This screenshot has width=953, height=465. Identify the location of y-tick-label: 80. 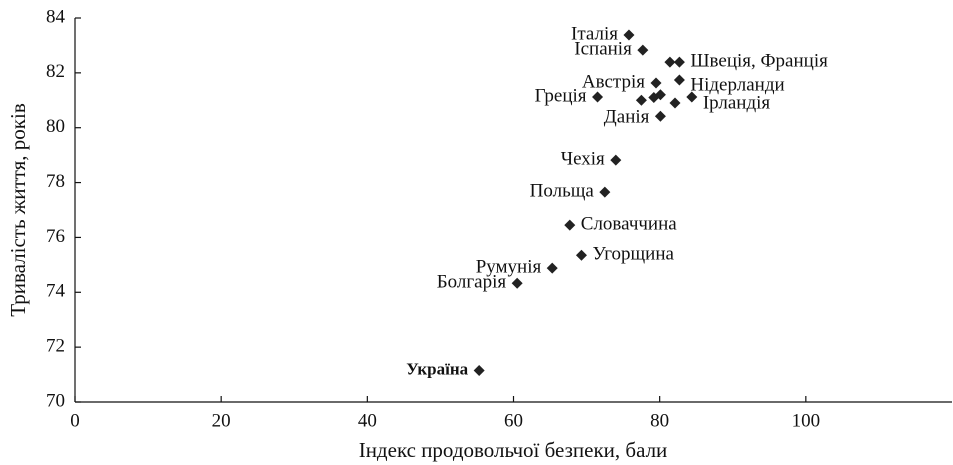
(55, 126).